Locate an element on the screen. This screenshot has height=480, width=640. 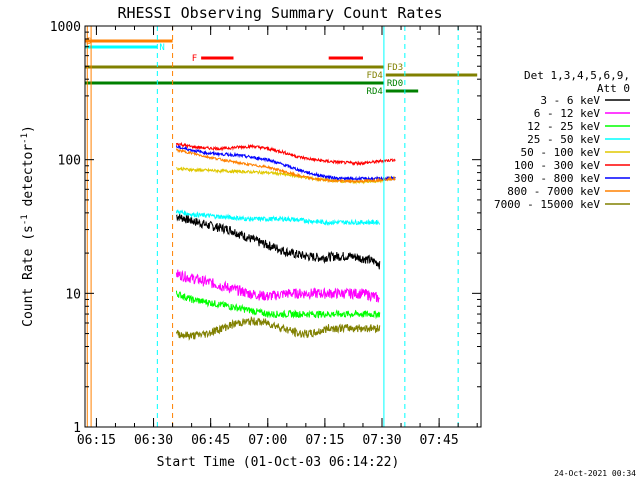
legend-label-1: 6 - 12 keV is located at coordinates (567, 113).